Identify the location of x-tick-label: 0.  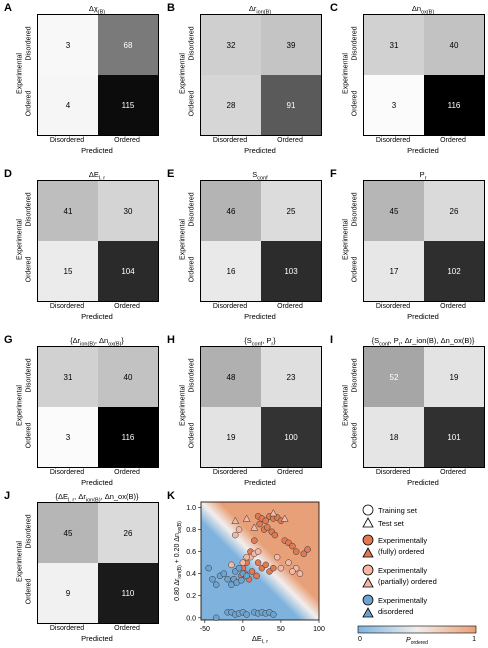
(243, 629).